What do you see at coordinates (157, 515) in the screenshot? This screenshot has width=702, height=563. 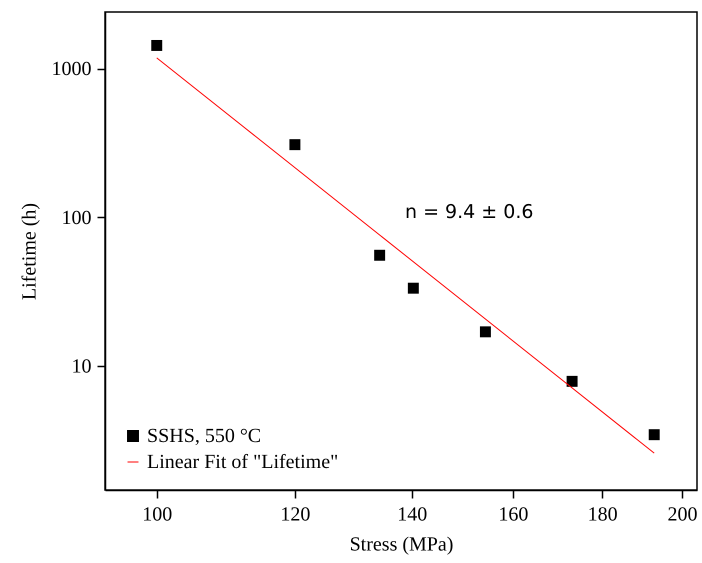 I see `x-tick-label: 100` at bounding box center [157, 515].